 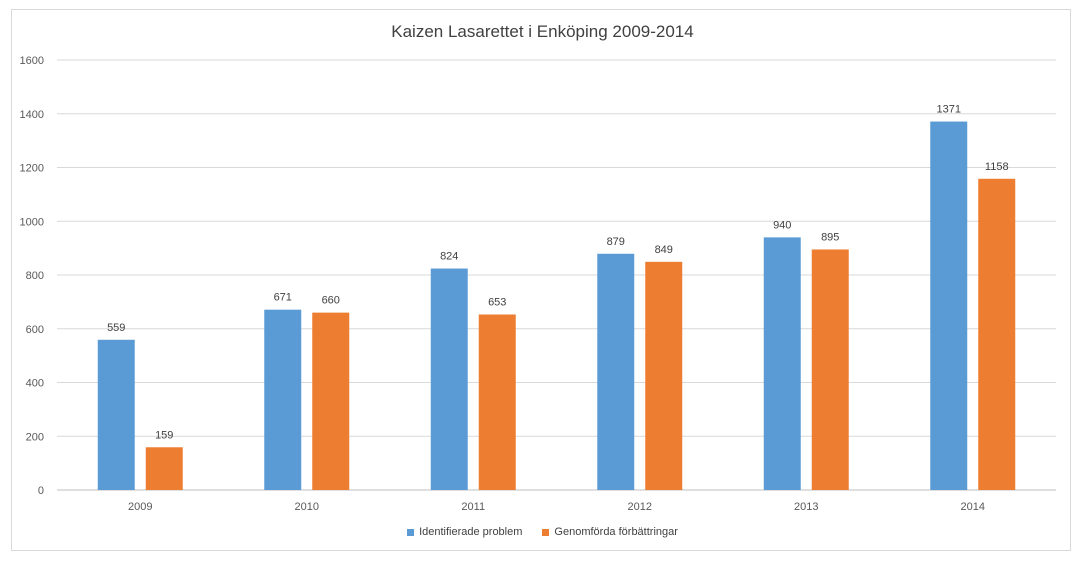 What do you see at coordinates (32, 169) in the screenshot?
I see `y-tick-label: 1200` at bounding box center [32, 169].